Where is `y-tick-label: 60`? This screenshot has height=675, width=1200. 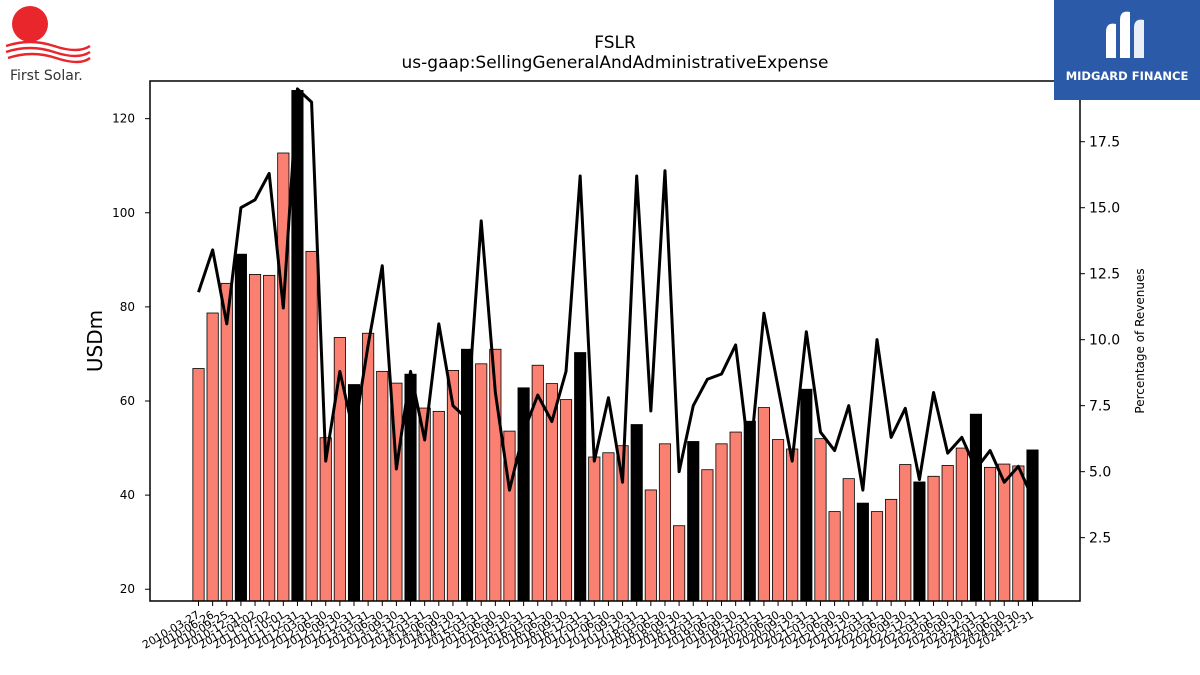
y-tick-label: 60 is located at coordinates (127, 401).